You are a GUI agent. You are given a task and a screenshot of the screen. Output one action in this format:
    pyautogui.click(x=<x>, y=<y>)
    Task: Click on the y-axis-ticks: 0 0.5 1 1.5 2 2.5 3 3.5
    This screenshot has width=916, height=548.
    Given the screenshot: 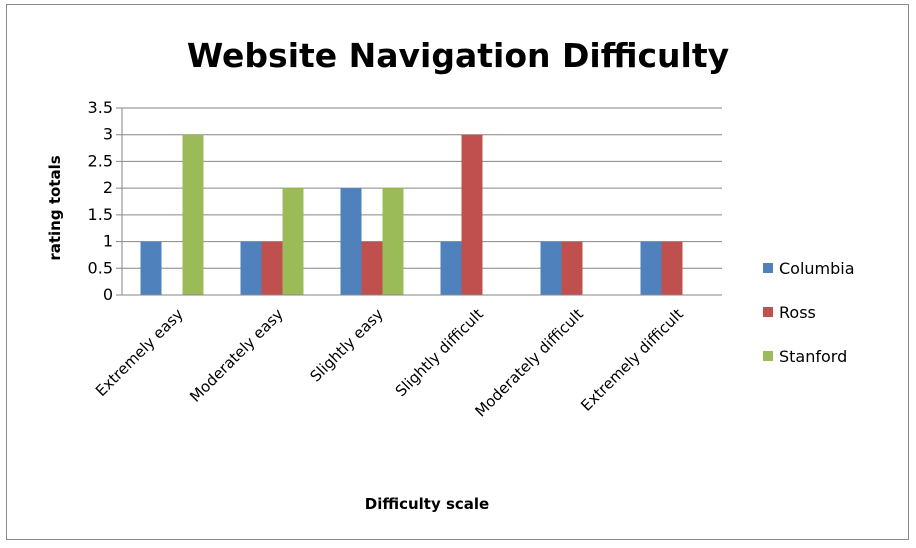 What is the action you would take?
    pyautogui.click(x=100, y=201)
    